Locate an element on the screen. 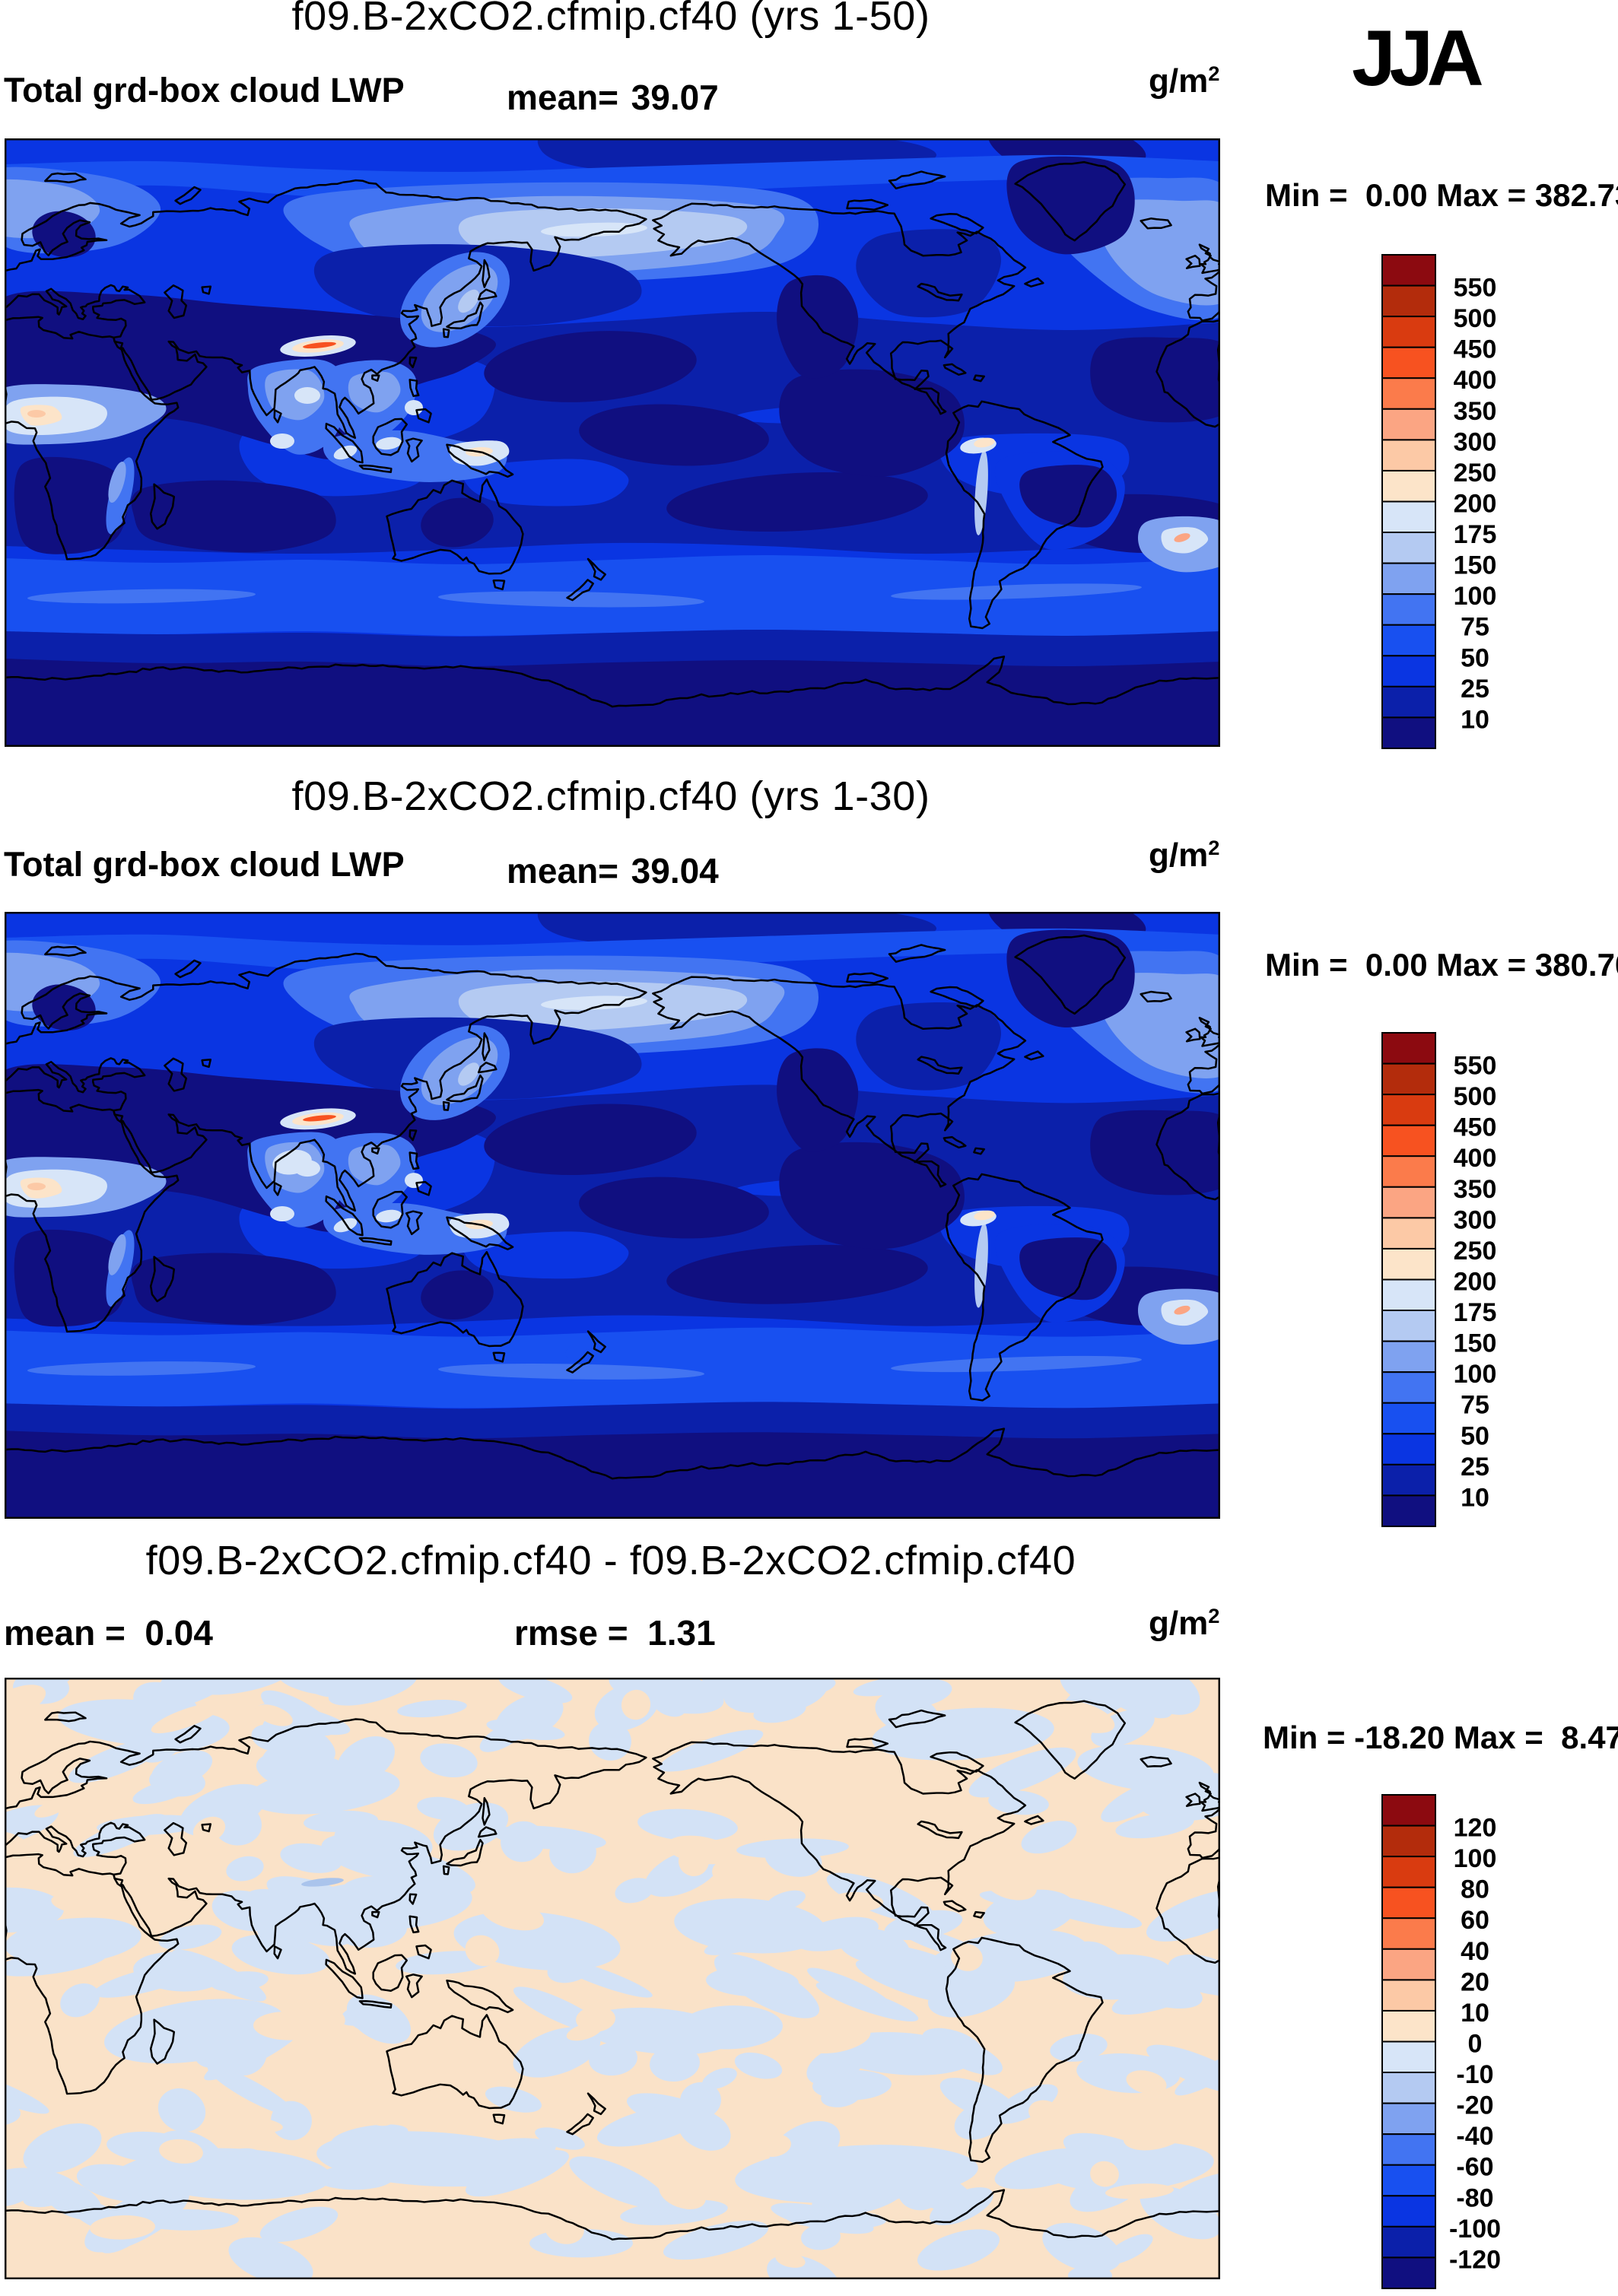 Image resolution: width=1618 pixels, height=2296 pixels. svg-text: -10 is located at coordinates (1474, 2074).